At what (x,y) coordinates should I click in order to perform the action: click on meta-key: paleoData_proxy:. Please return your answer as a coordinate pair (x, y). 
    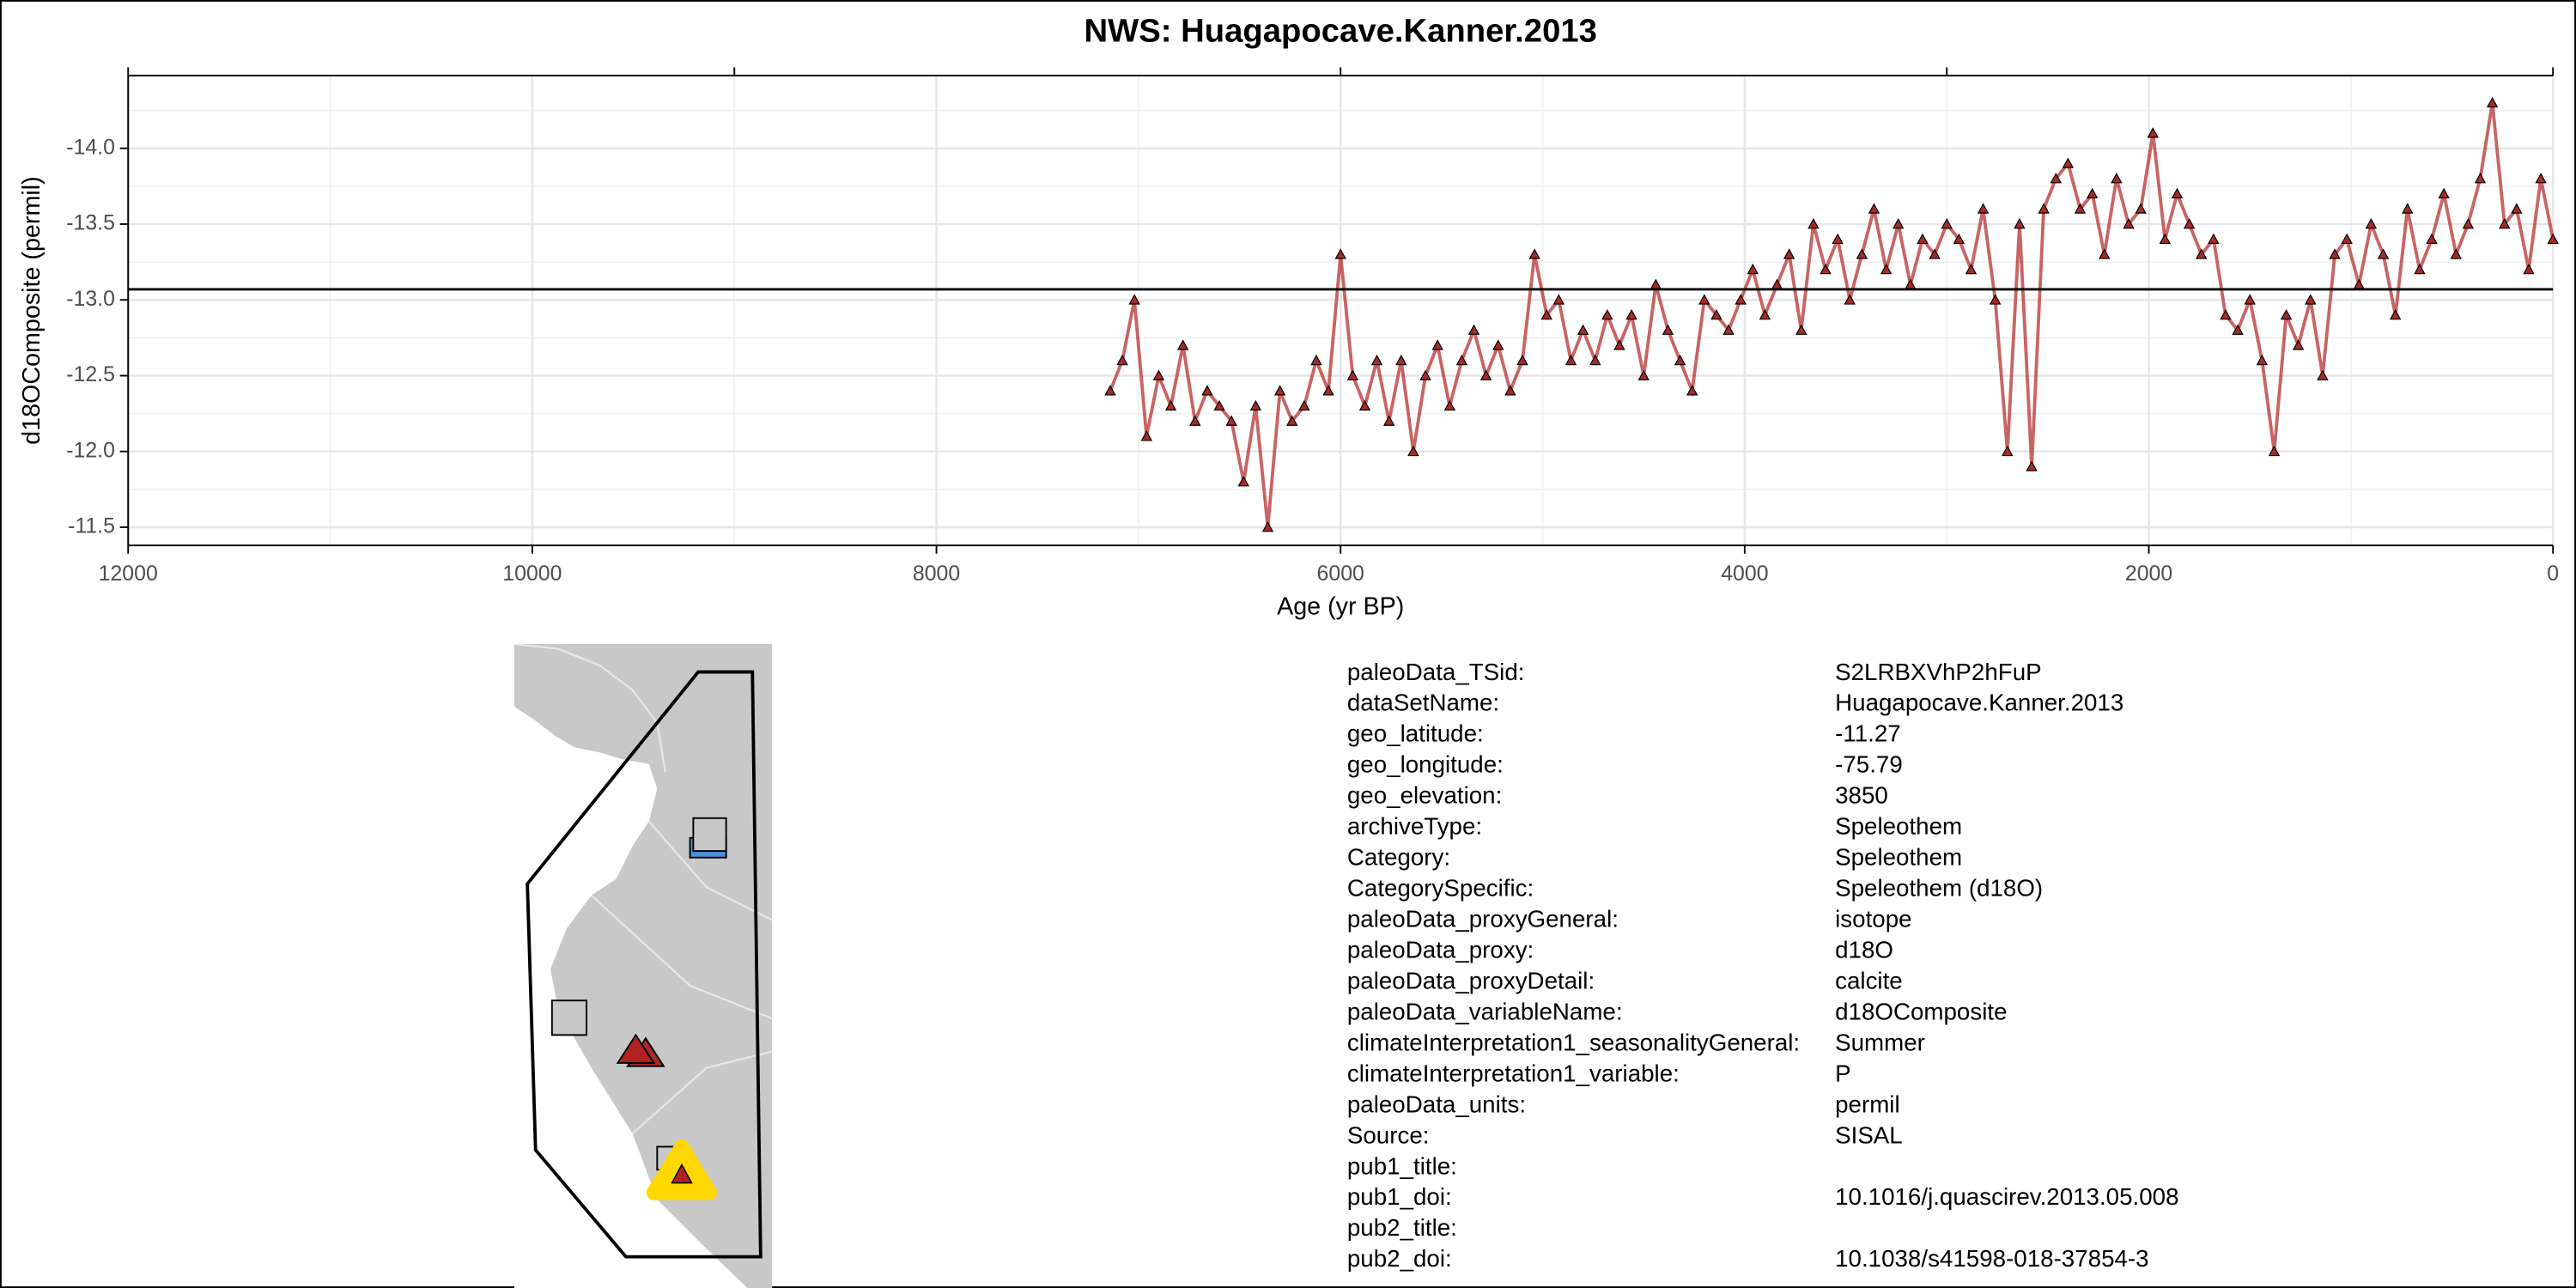
    Looking at the image, I should click on (1440, 950).